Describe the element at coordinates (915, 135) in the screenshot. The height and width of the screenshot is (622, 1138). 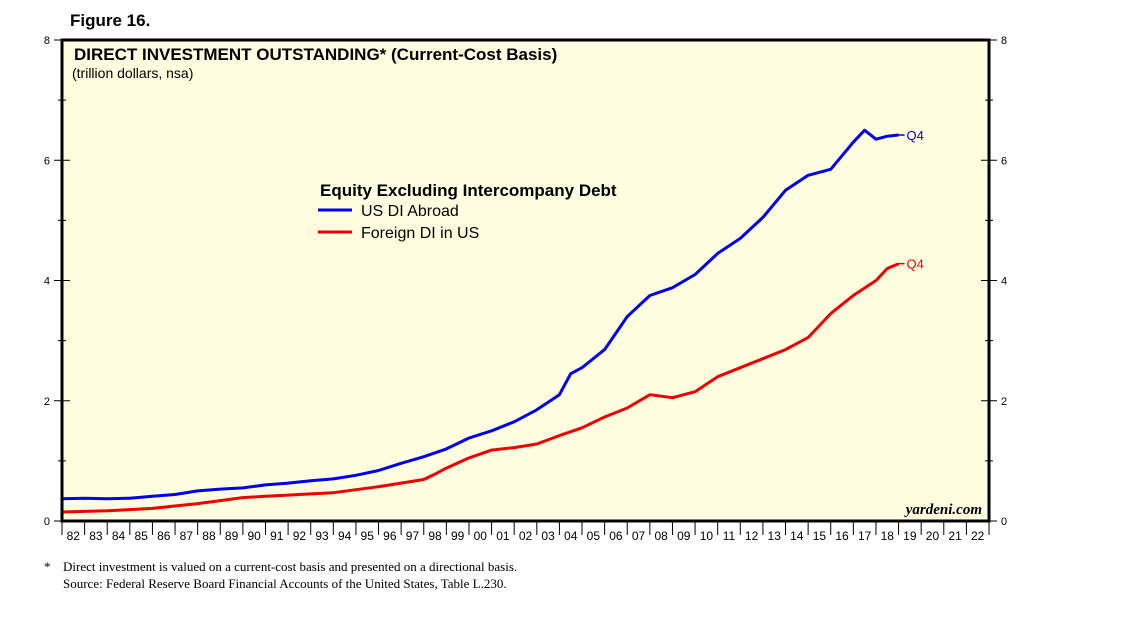
I see `end-label-us-di-abroad: Q4` at that location.